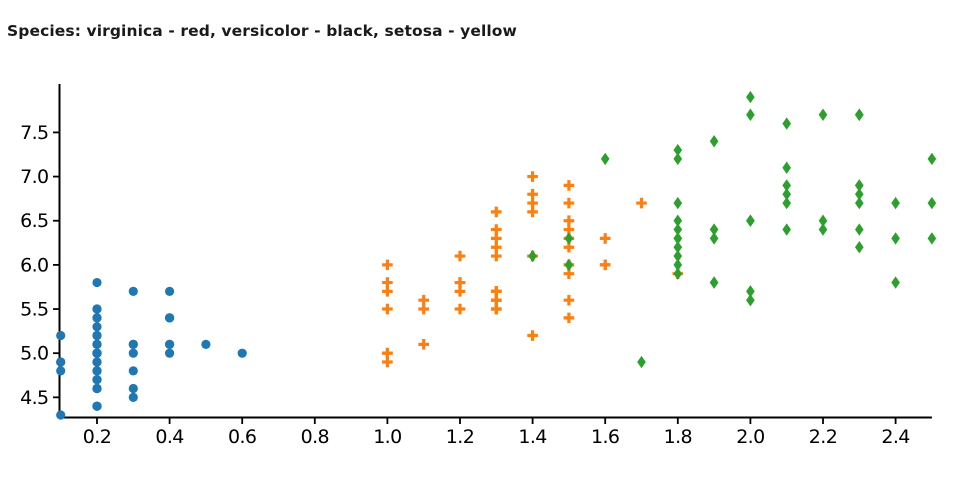 The image size is (960, 500). Describe the element at coordinates (34, 310) in the screenshot. I see `y-tick-label: 5.5` at that location.